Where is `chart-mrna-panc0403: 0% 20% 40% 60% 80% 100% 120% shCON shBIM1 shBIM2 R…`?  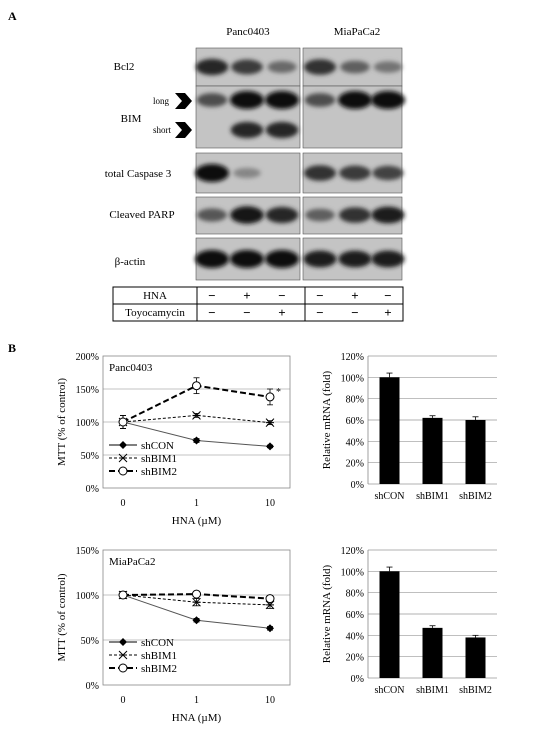 chart-mrna-panc0403: 0% 20% 40% 60% 80% 100% 120% shCON shBIM1 shBIM2 R… is located at coordinates (409, 427).